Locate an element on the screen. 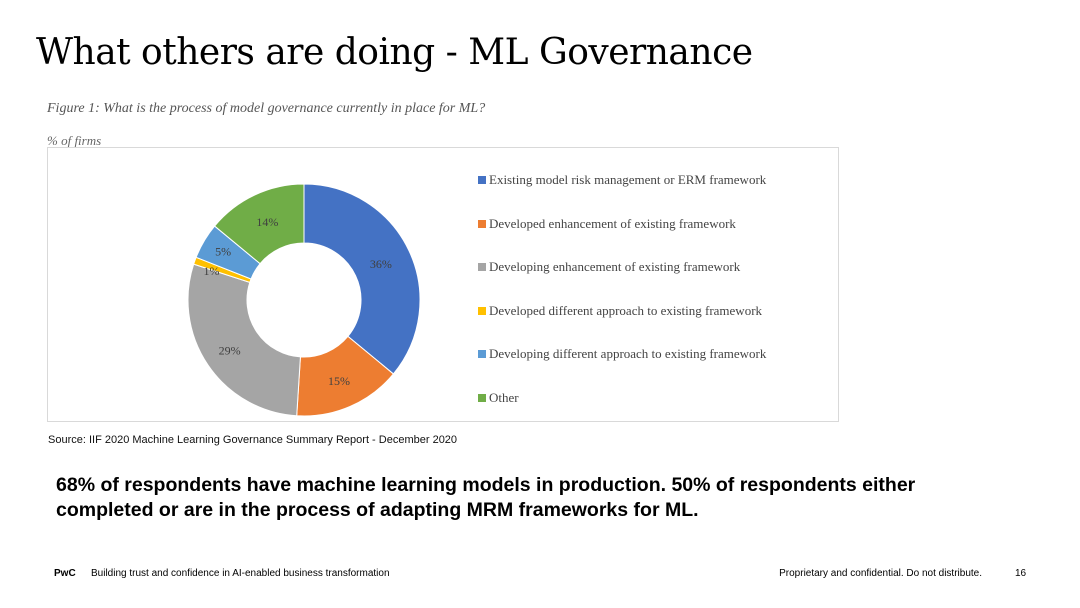 The width and height of the screenshot is (1080, 608). donut-slice-other is located at coordinates (259, 224).